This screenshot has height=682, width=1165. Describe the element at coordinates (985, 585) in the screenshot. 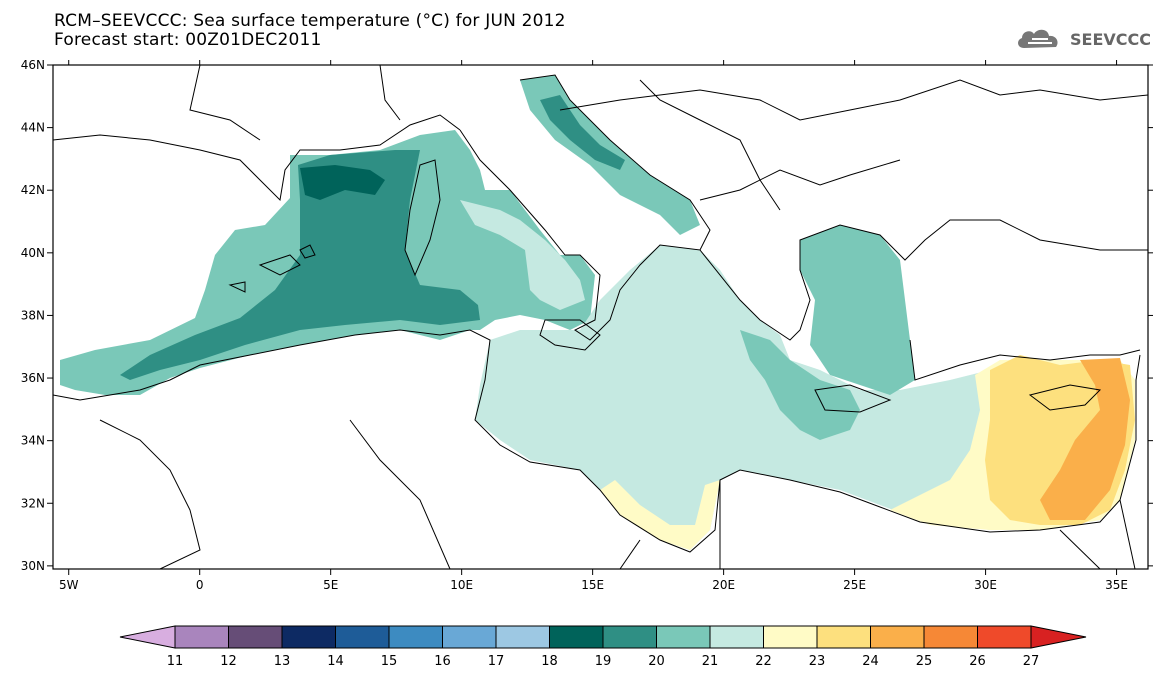

I see `x-tick-label: 30E` at that location.